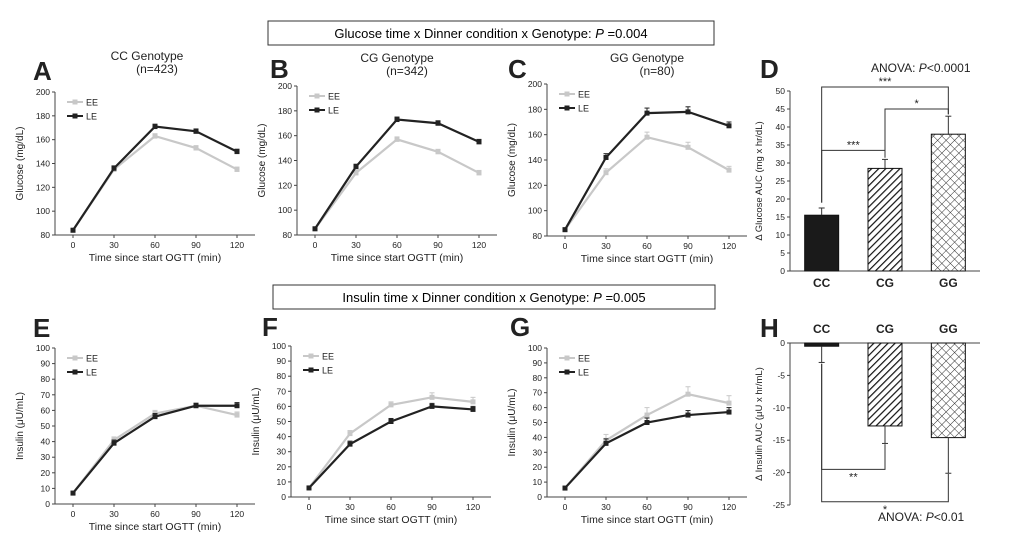 The image size is (1020, 544). What do you see at coordinates (282, 422) in the screenshot?
I see `y-tick-label: 50` at bounding box center [282, 422].